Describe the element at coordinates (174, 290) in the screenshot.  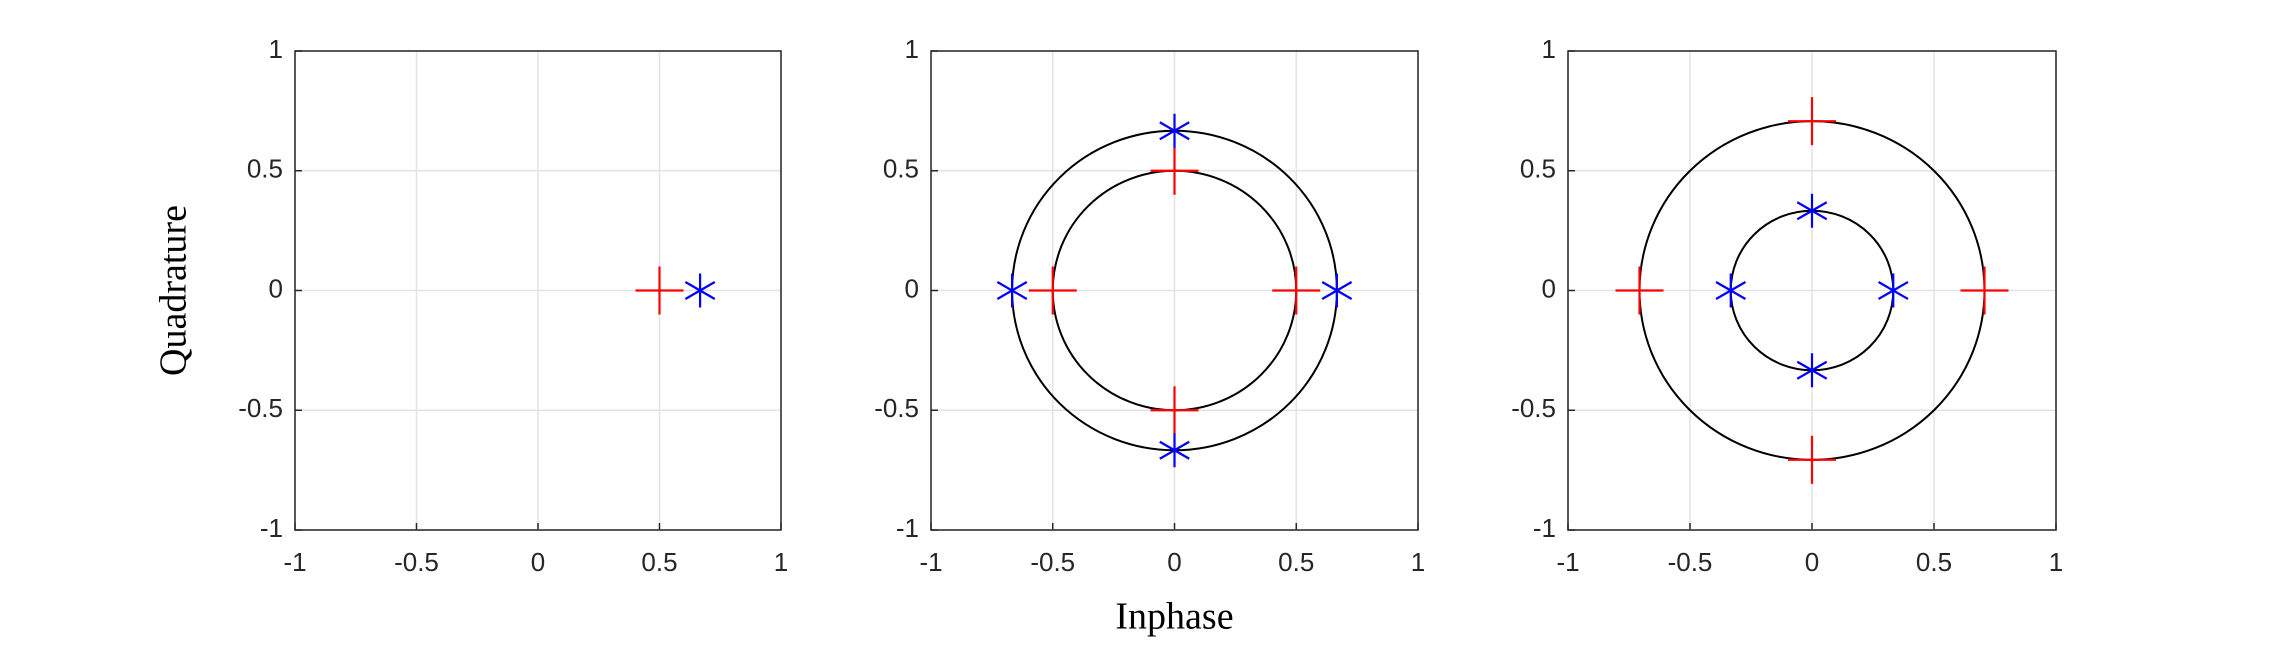
I see `y-axis-label: Quadrature` at that location.